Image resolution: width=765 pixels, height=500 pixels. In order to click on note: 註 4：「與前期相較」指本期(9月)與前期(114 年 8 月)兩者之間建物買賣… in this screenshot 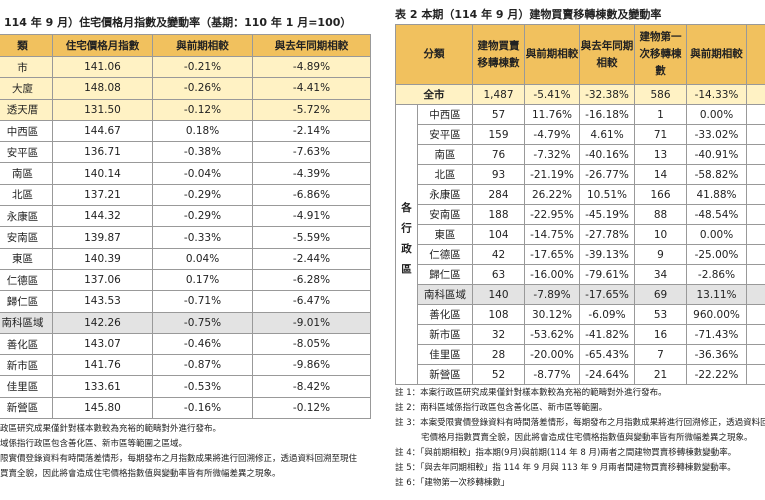, I will do `click(566, 453)`.